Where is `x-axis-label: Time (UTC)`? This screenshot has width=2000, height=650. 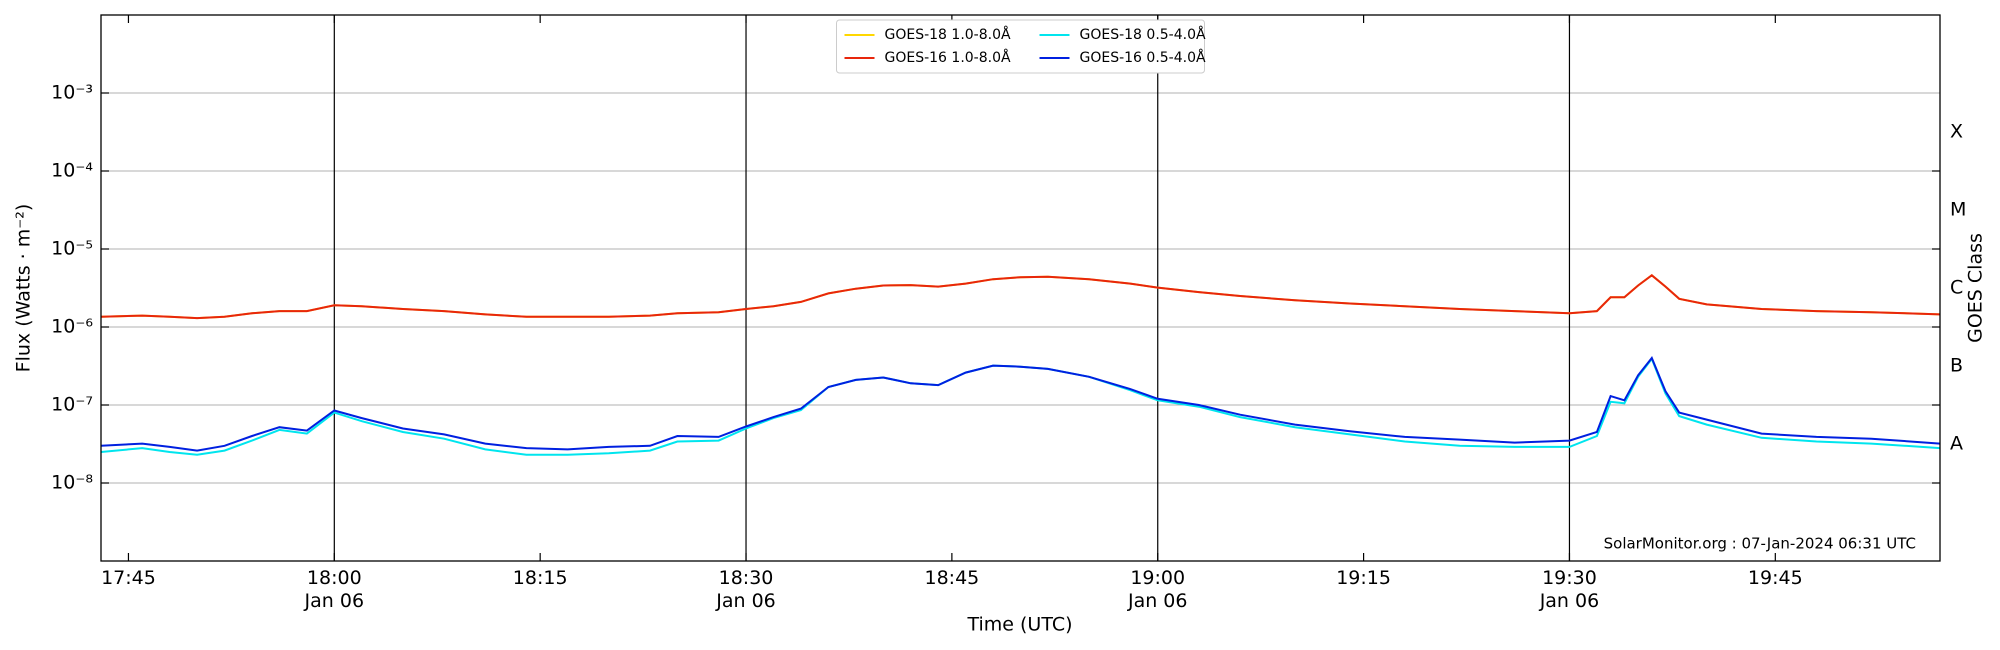
x-axis-label: Time (UTC) is located at coordinates (1019, 625).